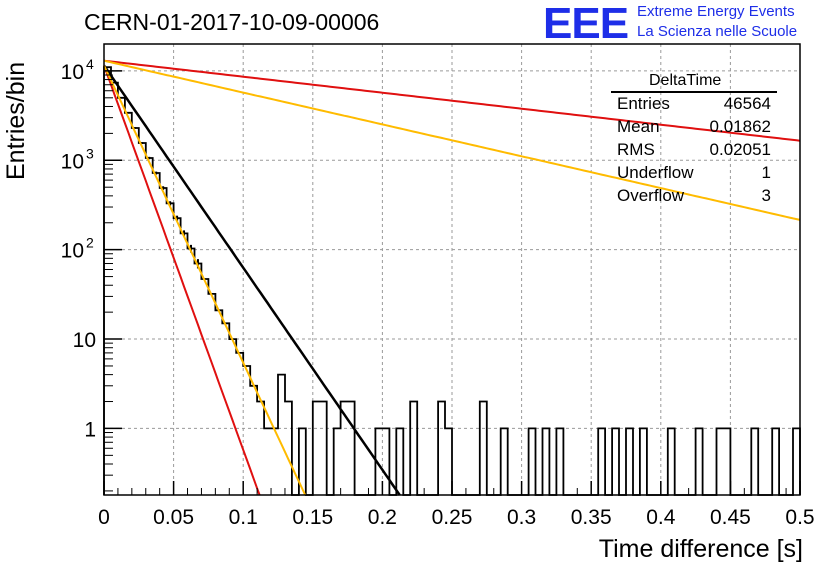 Image resolution: width=836 pixels, height=572 pixels. Describe the element at coordinates (452, 517) in the screenshot. I see `x-tick-label: 0.25` at that location.